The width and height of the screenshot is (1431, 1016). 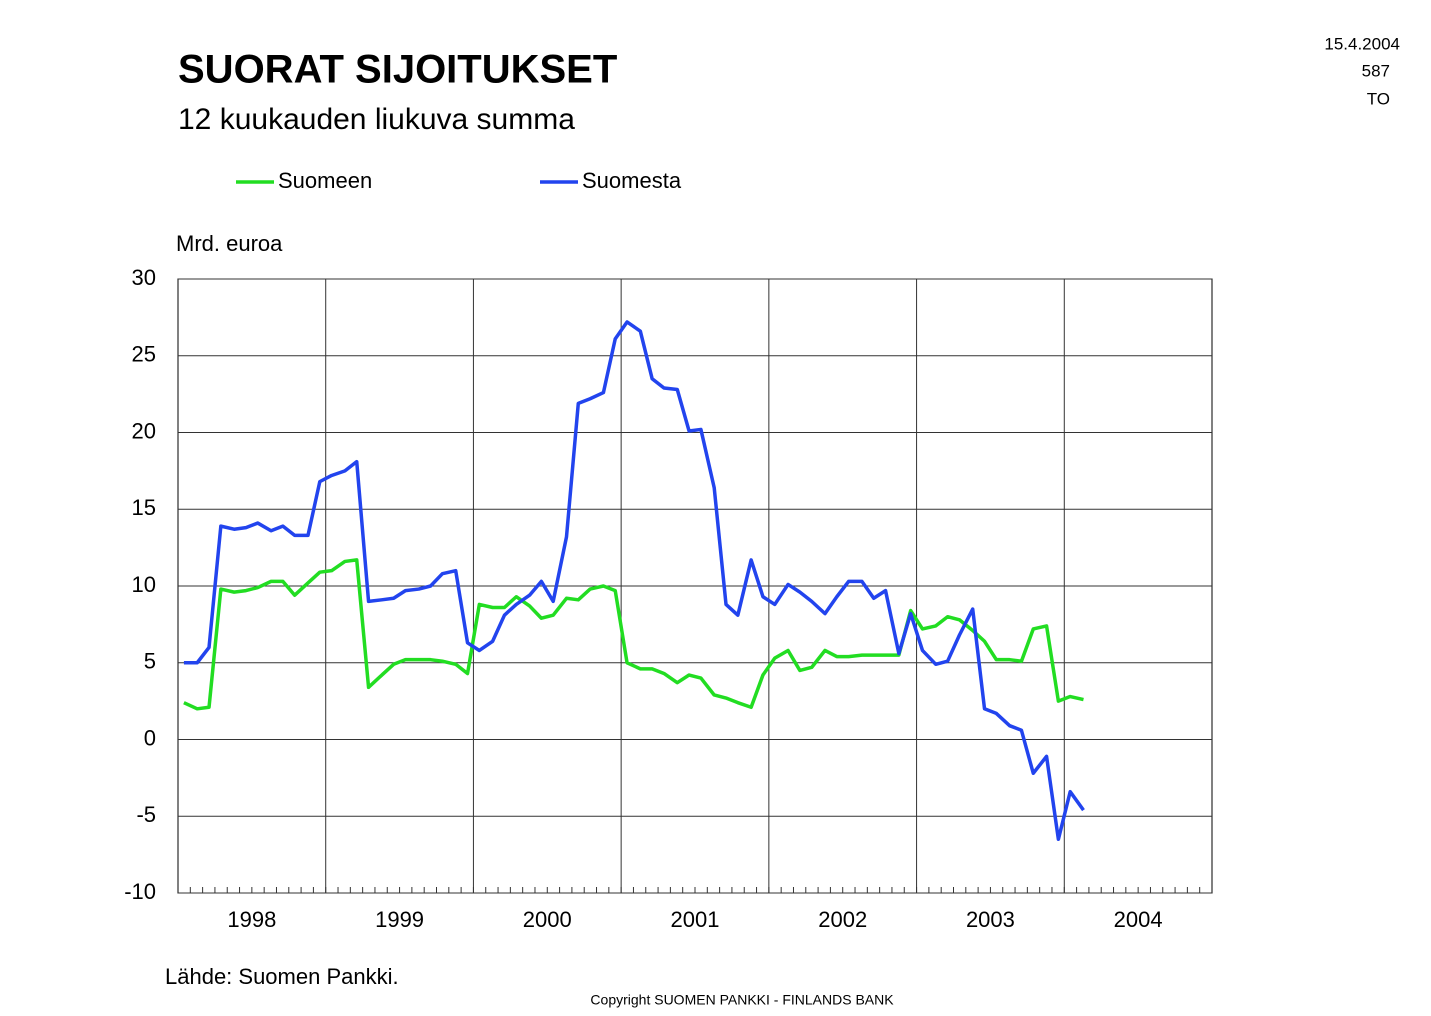 What do you see at coordinates (144, 430) in the screenshot?
I see `y-tick-label: 20` at bounding box center [144, 430].